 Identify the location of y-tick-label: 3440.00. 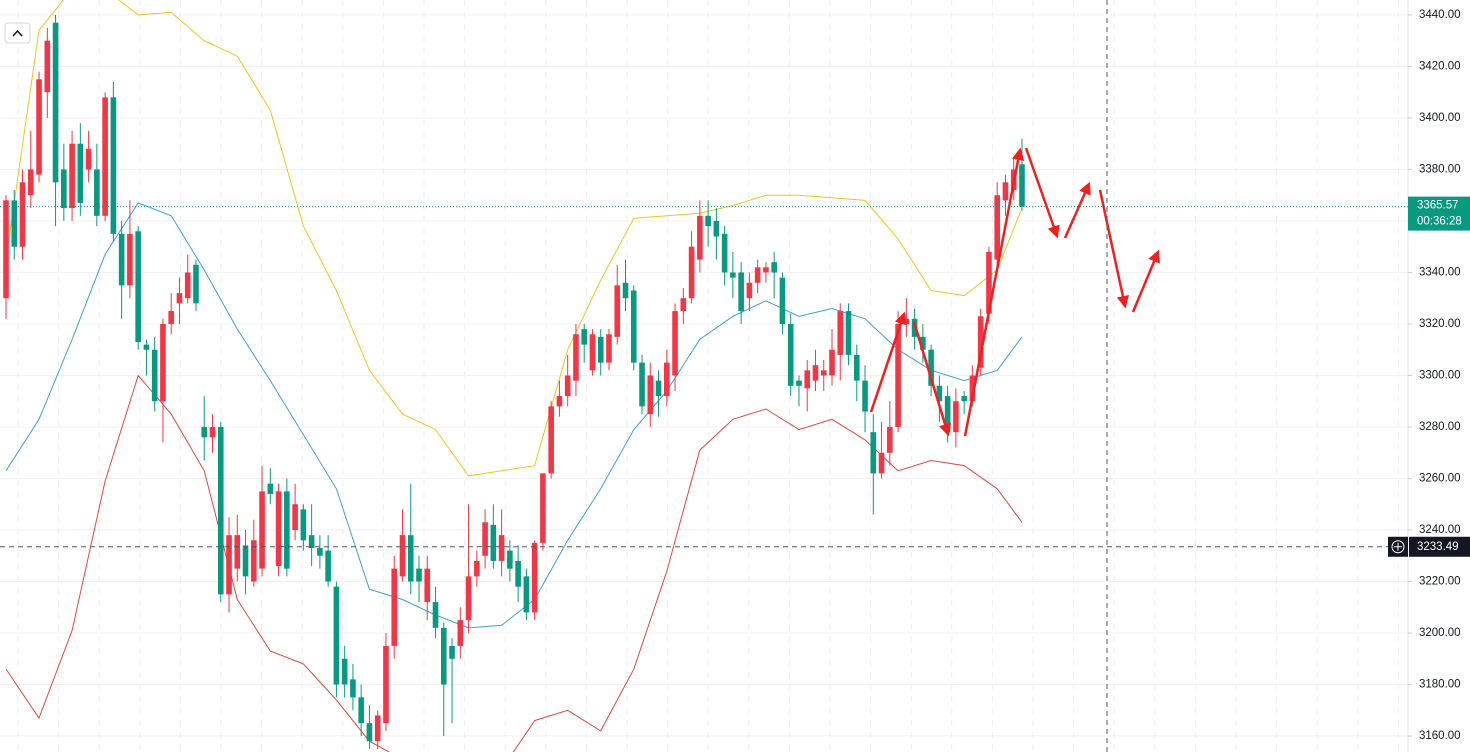
(1440, 15).